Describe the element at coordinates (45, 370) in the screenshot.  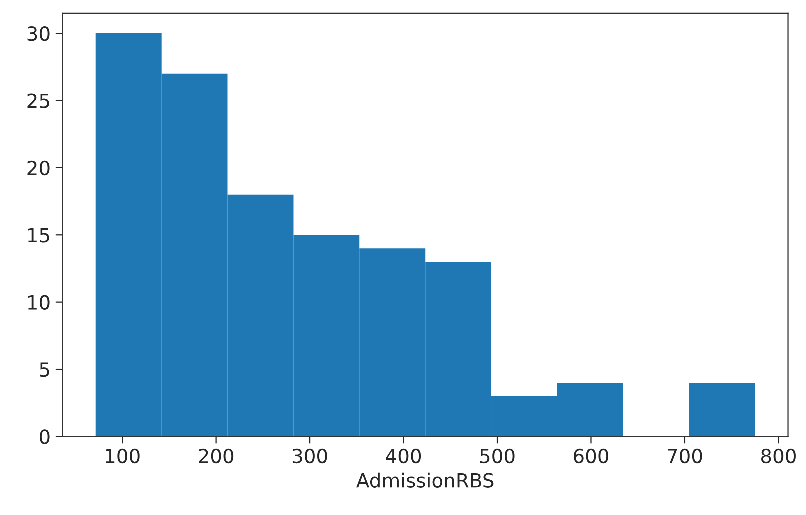
I see `y-tick-label: 5` at that location.